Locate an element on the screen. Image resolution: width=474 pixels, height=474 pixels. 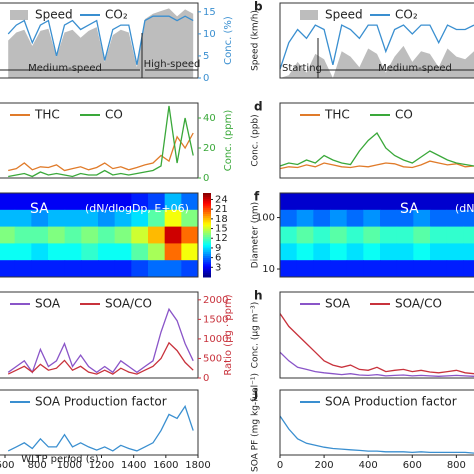
y2-tick-label: 1500 is located at coordinates (215, 319).